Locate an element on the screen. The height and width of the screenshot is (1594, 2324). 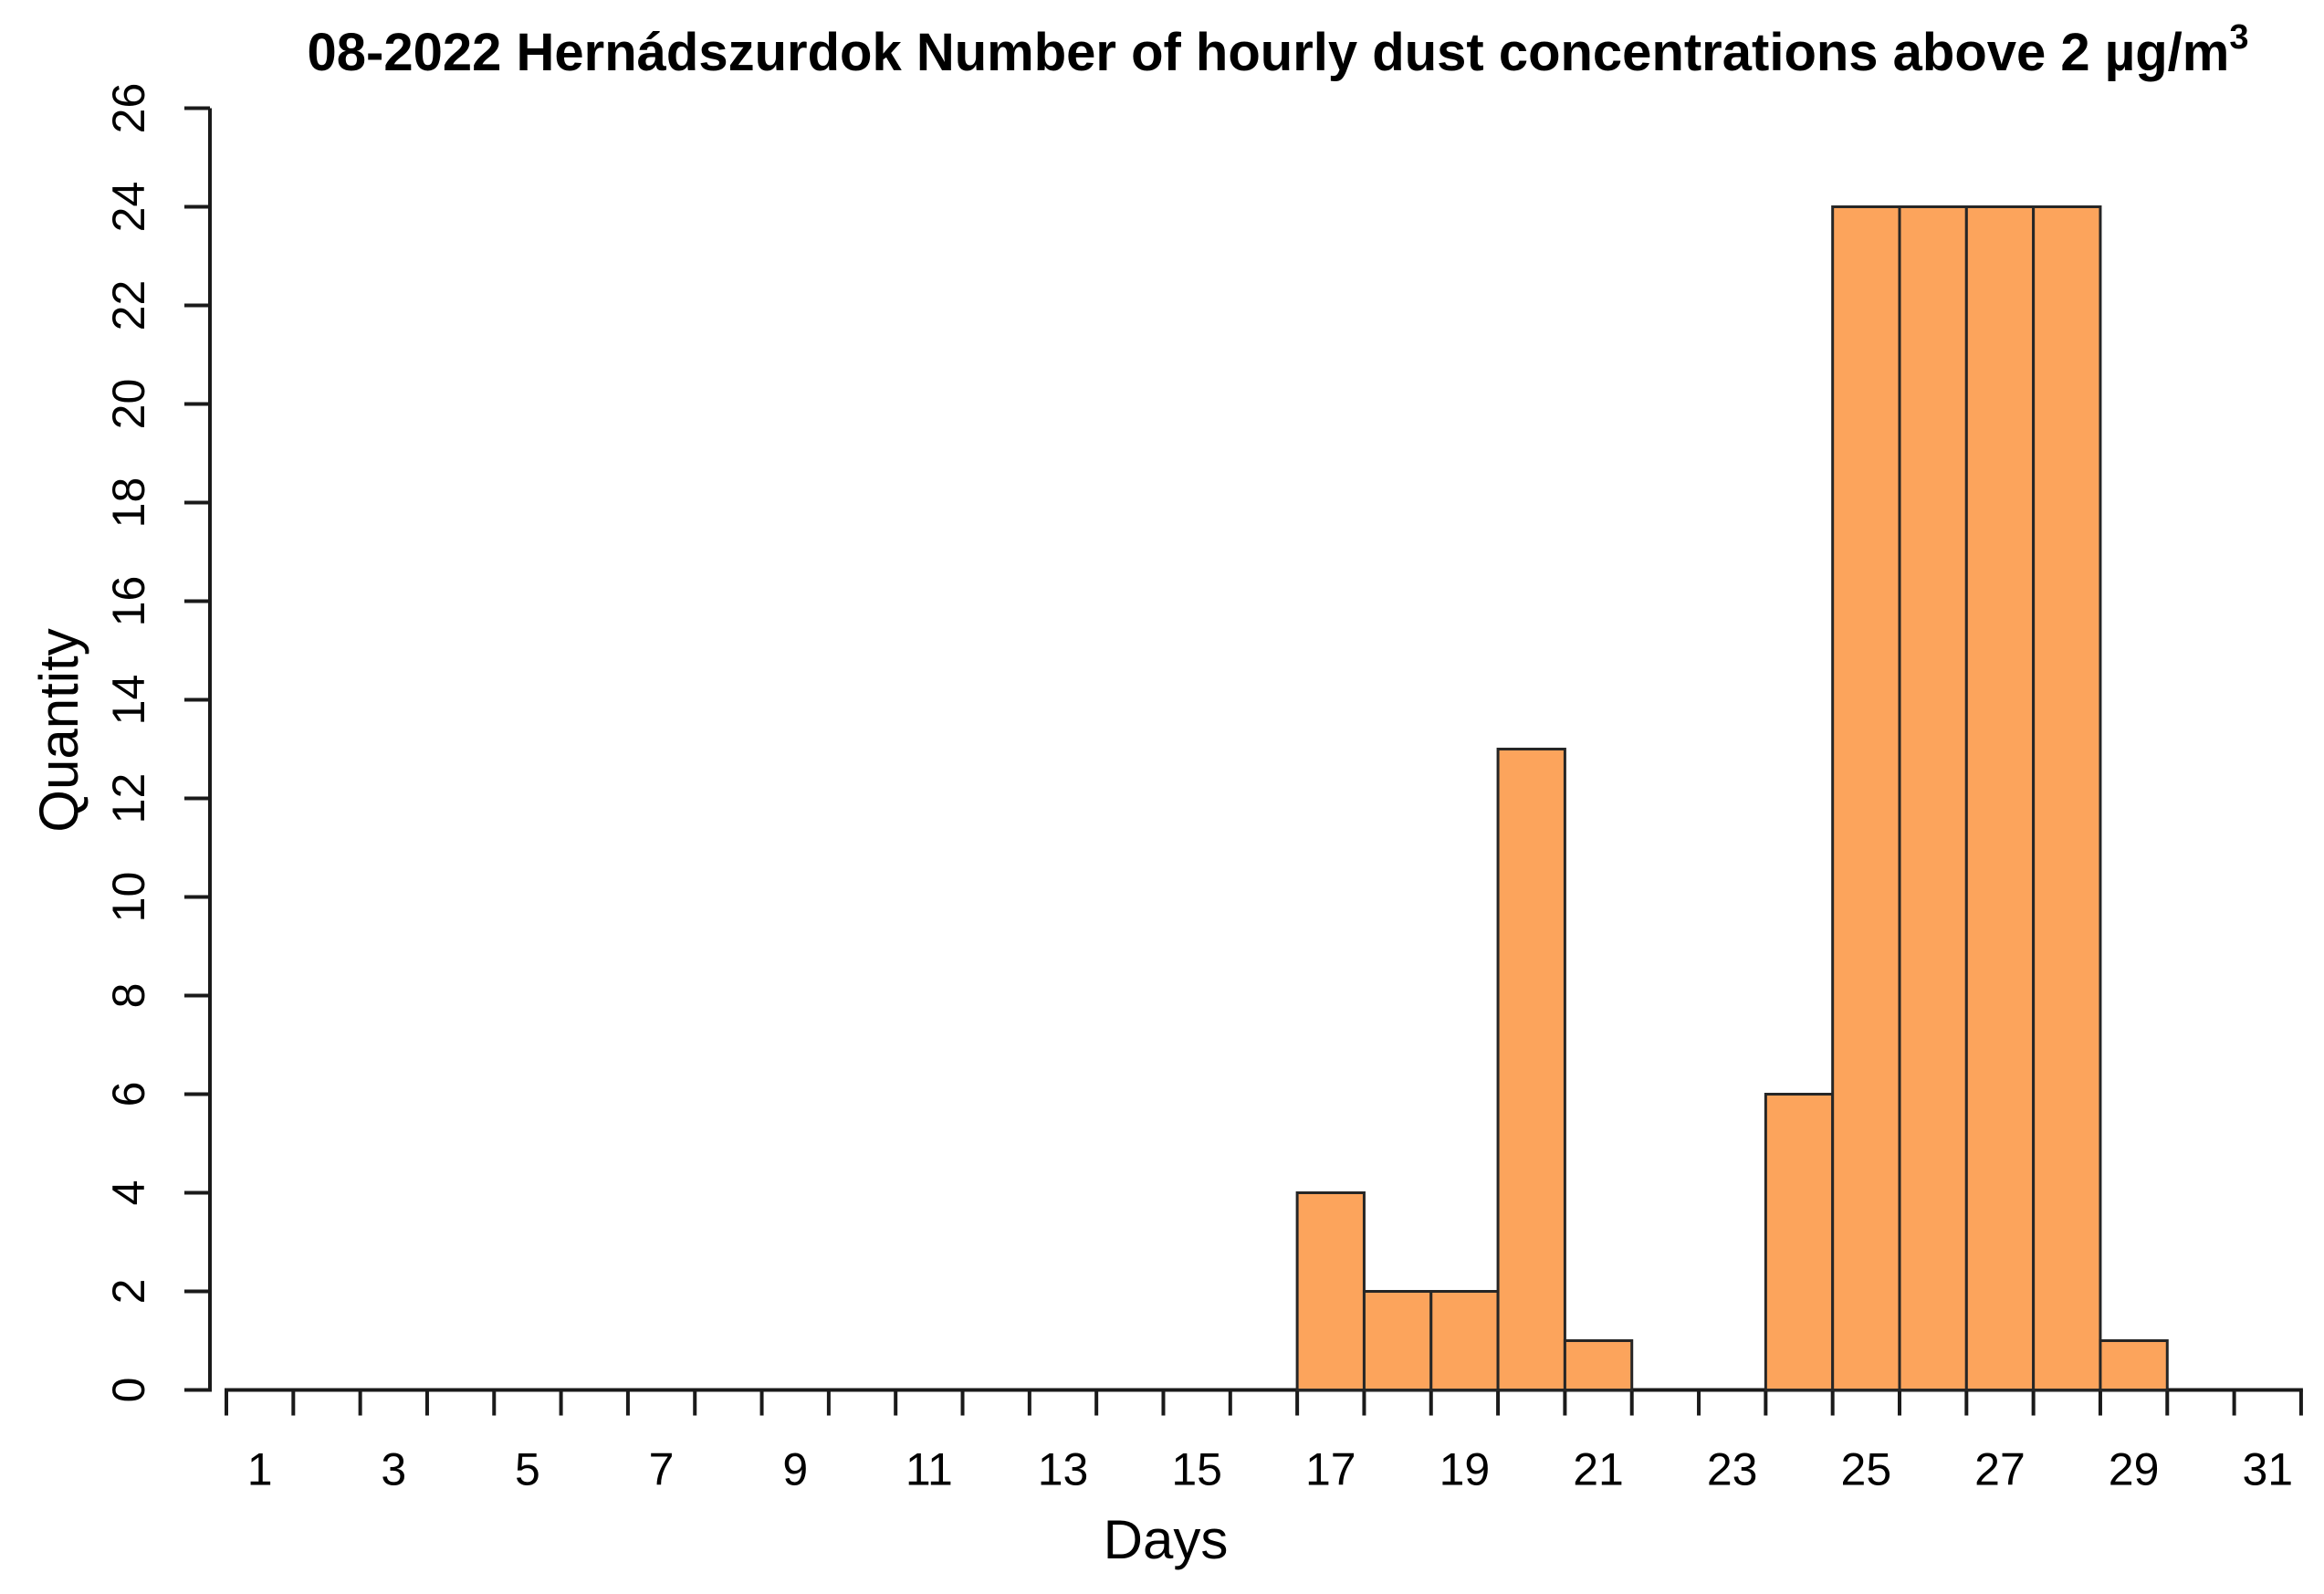
x-tick-label: 23 is located at coordinates (1733, 1470).